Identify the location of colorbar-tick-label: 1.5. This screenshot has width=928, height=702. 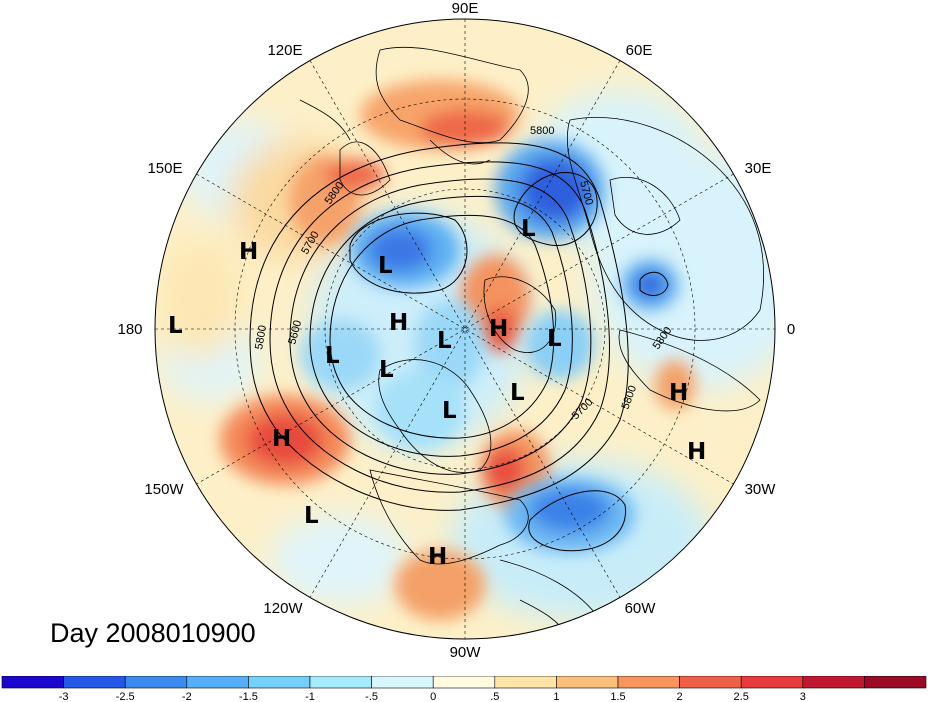
(617, 696).